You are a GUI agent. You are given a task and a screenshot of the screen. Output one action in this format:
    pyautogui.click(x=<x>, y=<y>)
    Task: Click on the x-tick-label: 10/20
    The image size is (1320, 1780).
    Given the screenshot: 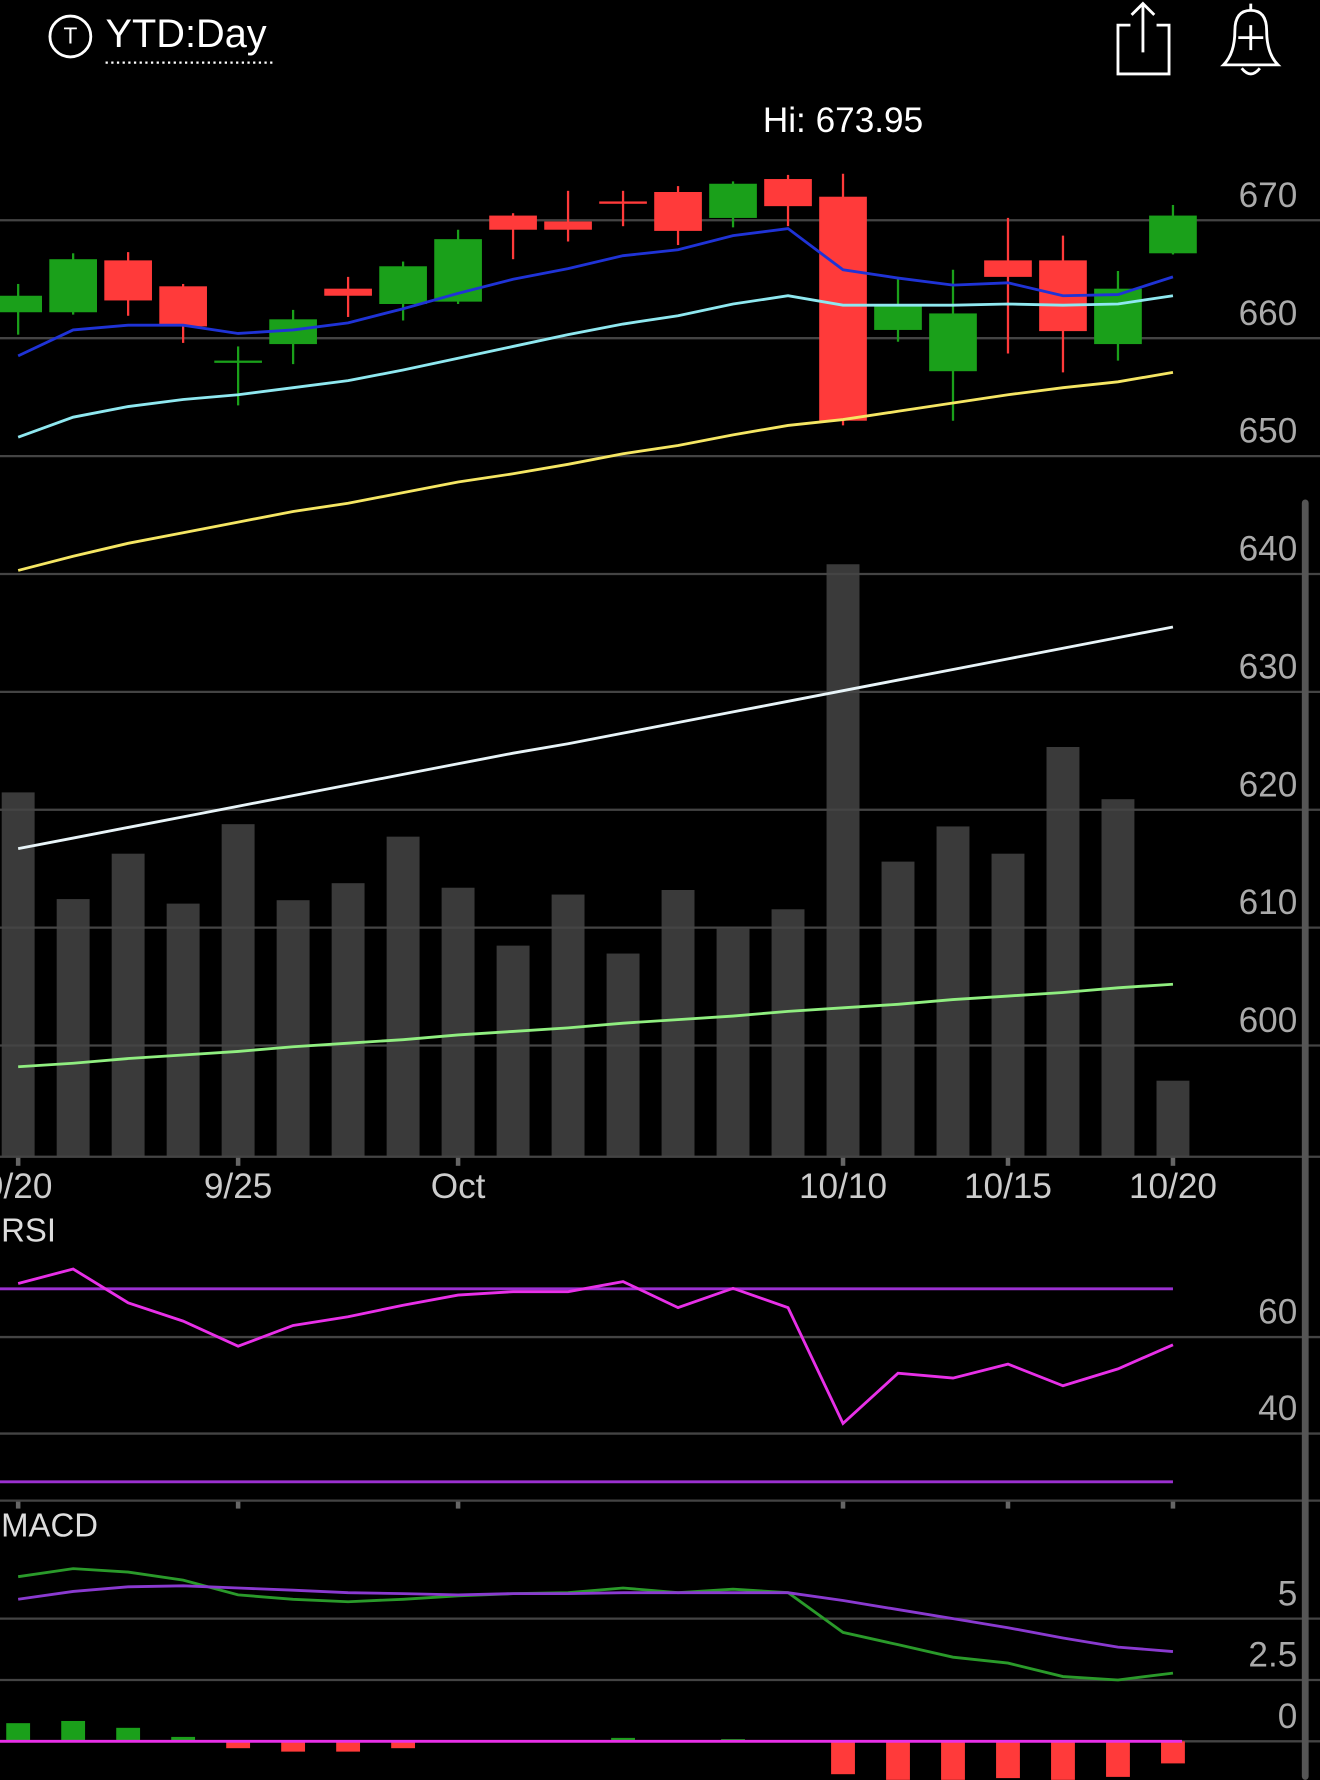 What is the action you would take?
    pyautogui.click(x=1173, y=1186)
    